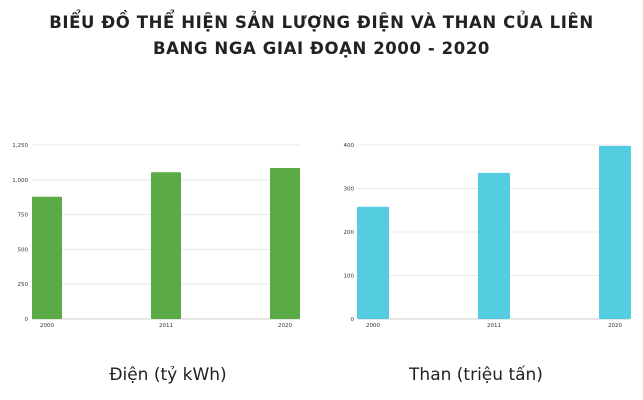  I want to click on y-tick-label: 750, so click(23, 216).